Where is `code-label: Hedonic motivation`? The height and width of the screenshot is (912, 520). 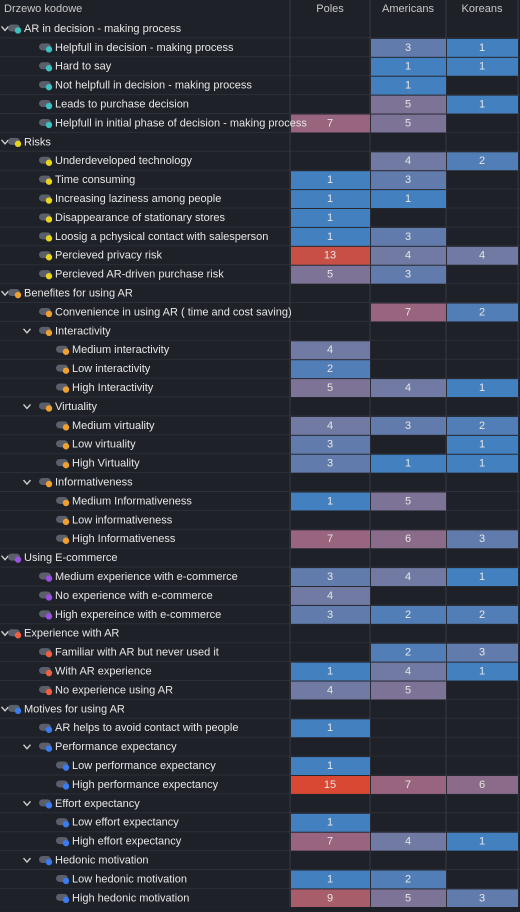 code-label: Hedonic motivation is located at coordinates (102, 860).